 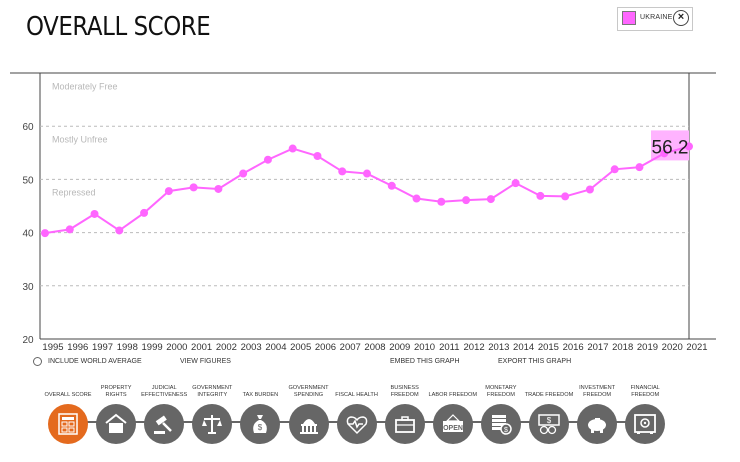 I want to click on x-tick-label: 2002, so click(x=226, y=347).